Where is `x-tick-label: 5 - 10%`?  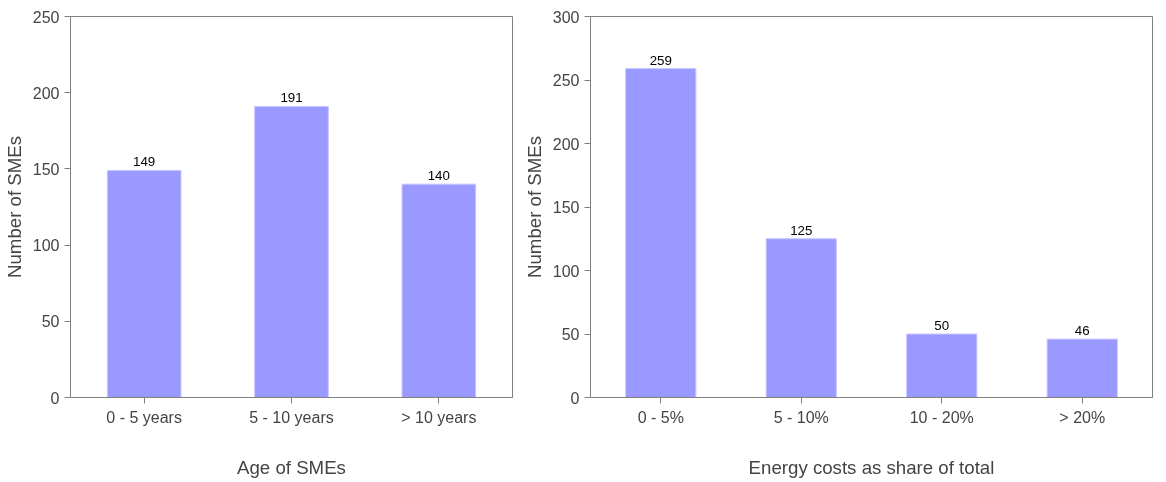
x-tick-label: 5 - 10% is located at coordinates (801, 417).